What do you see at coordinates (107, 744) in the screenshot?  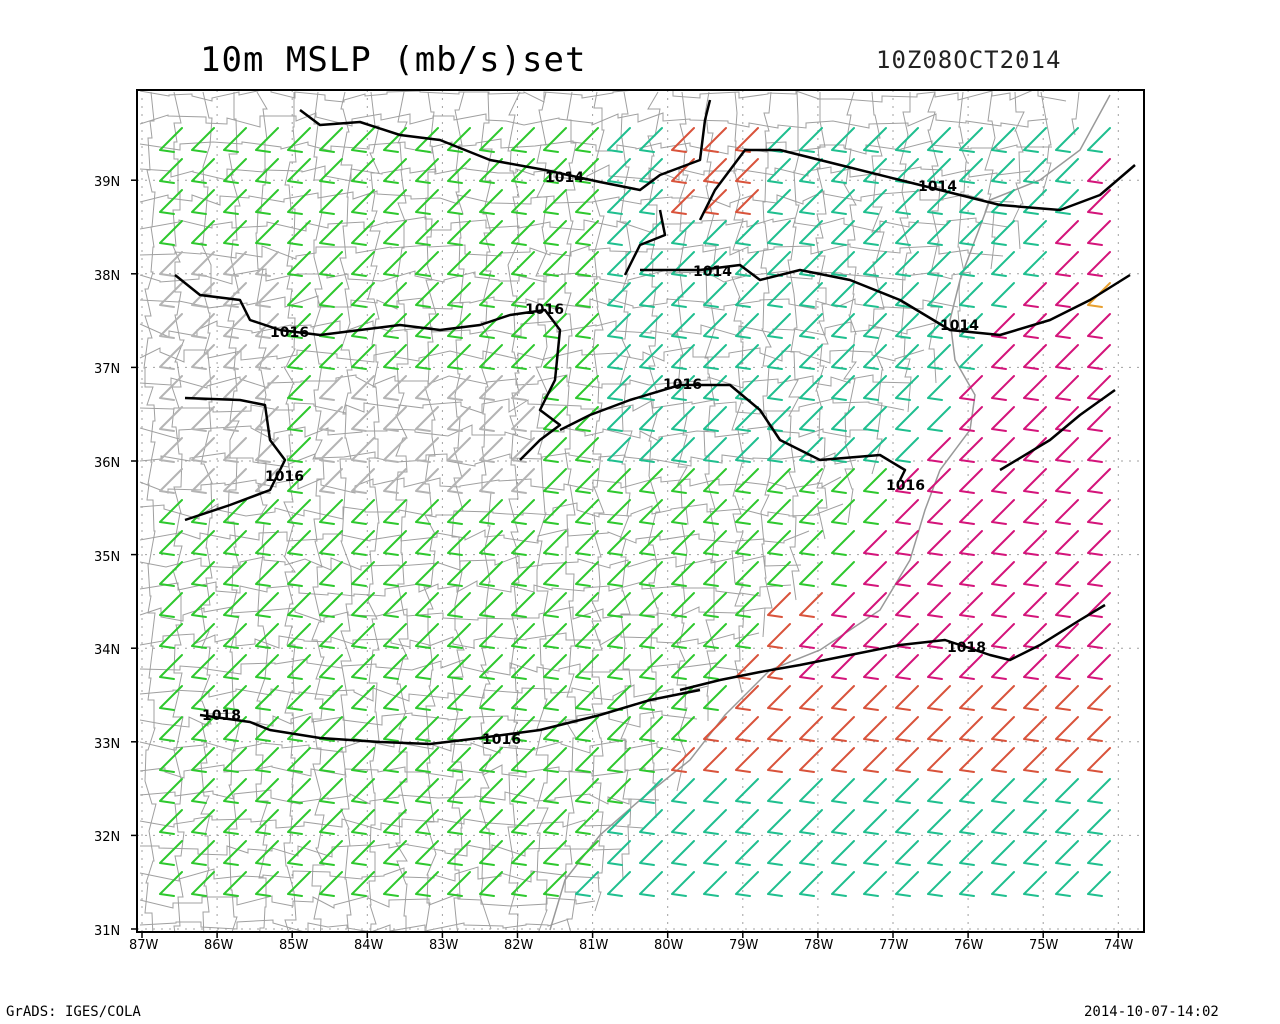 I see `y-tick-label: 33N` at bounding box center [107, 744].